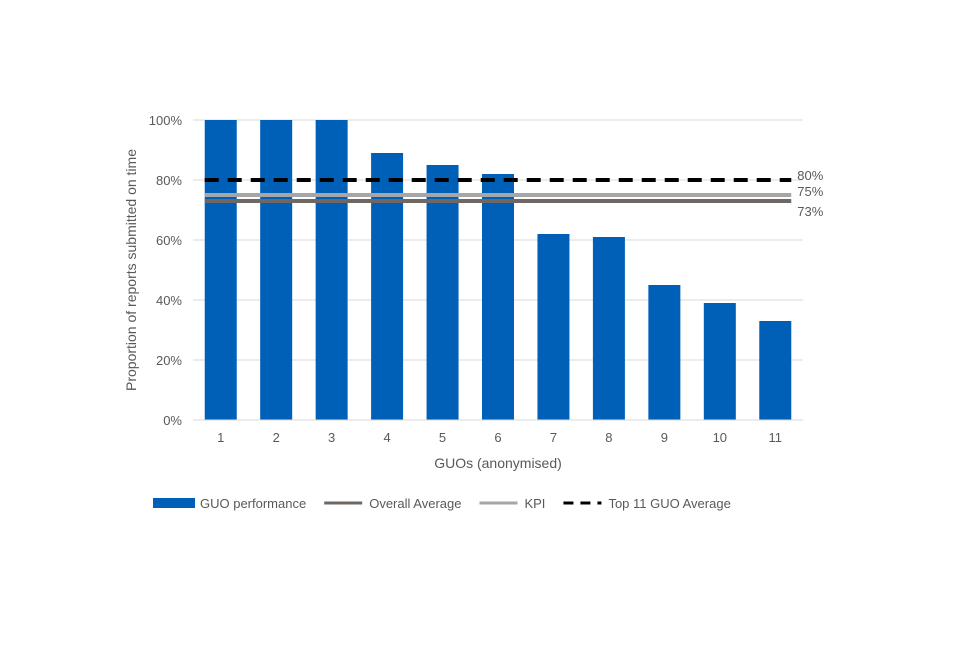 This screenshot has width=960, height=645. What do you see at coordinates (169, 180) in the screenshot?
I see `y-tick-label: 80%` at bounding box center [169, 180].